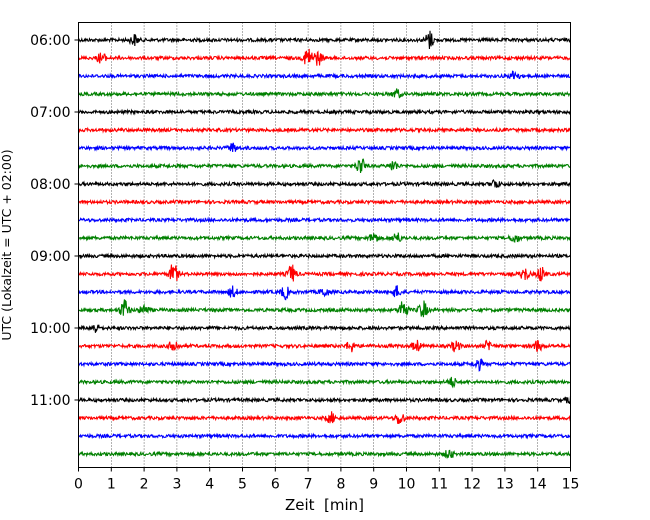 This screenshot has height=520, width=650. What do you see at coordinates (209, 485) in the screenshot?
I see `x-tick-label: 4` at bounding box center [209, 485].